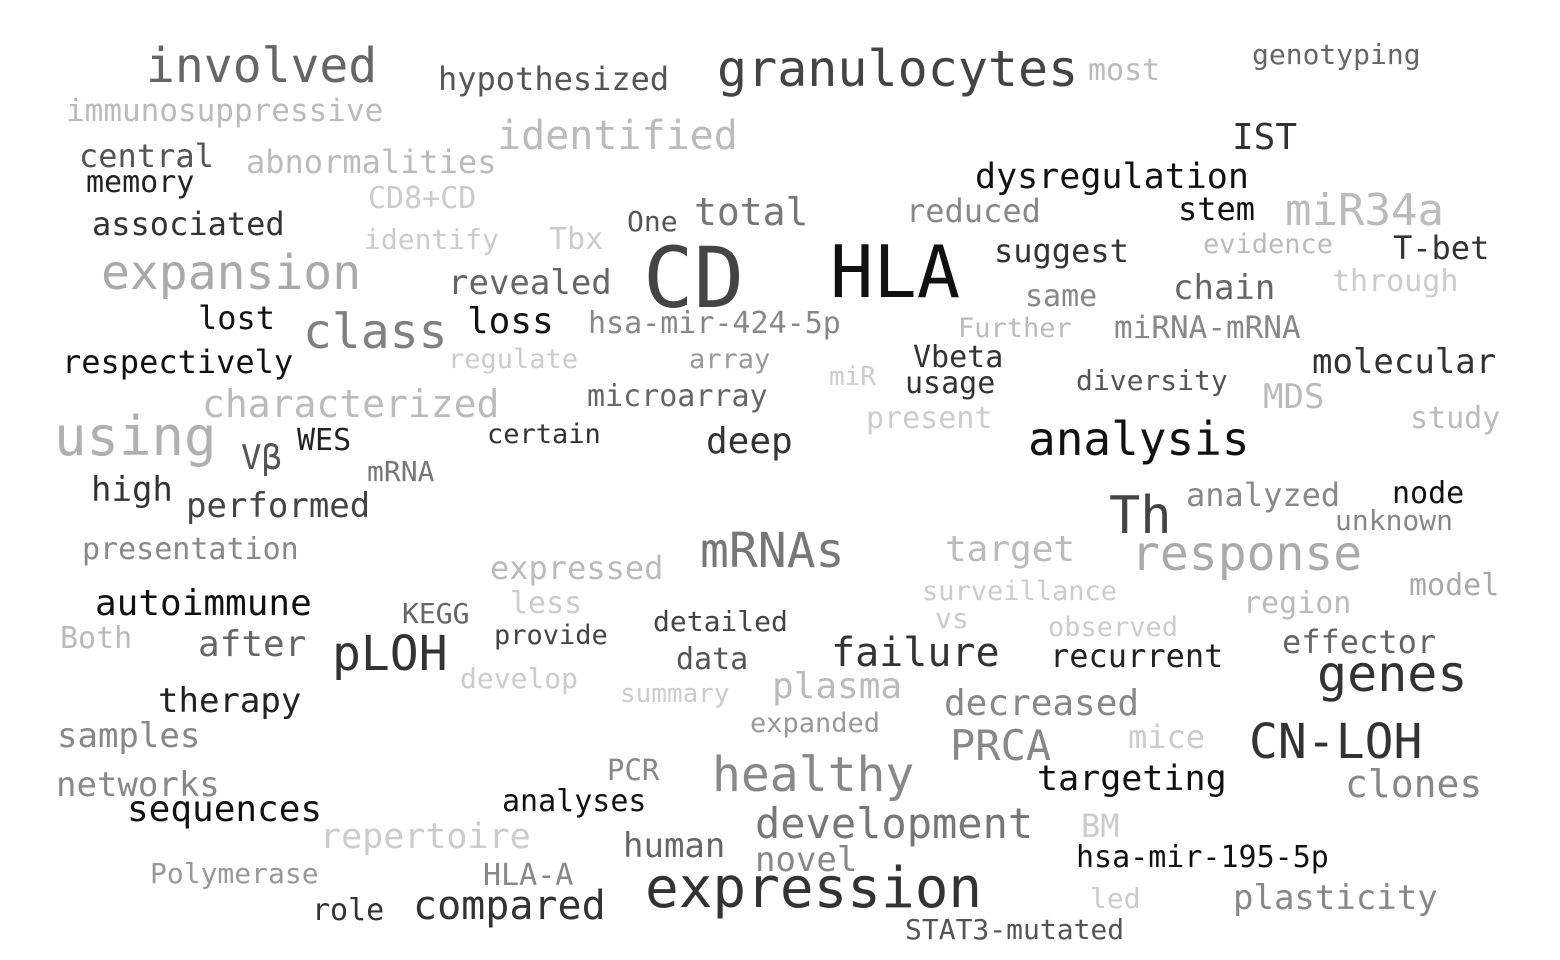  I want to click on word: CN-LOH, so click(1336, 742).